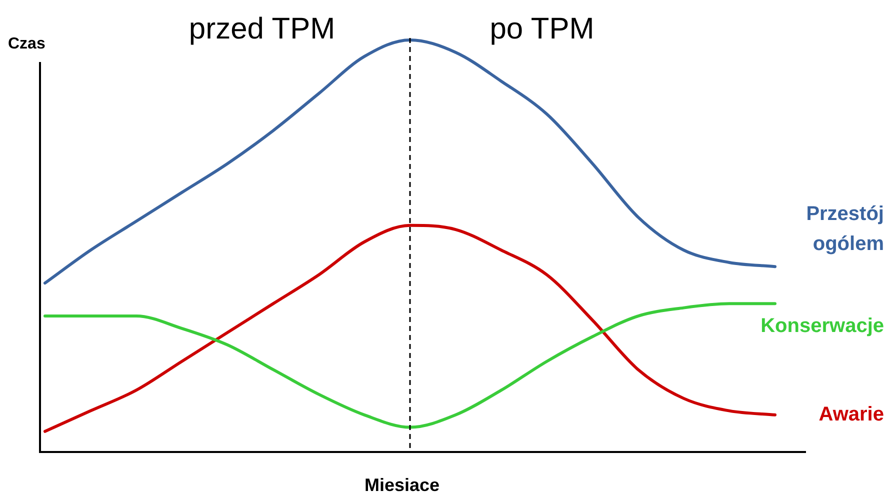 The height and width of the screenshot is (497, 890). I want to click on x-axis-title: Miesiace, so click(402, 484).